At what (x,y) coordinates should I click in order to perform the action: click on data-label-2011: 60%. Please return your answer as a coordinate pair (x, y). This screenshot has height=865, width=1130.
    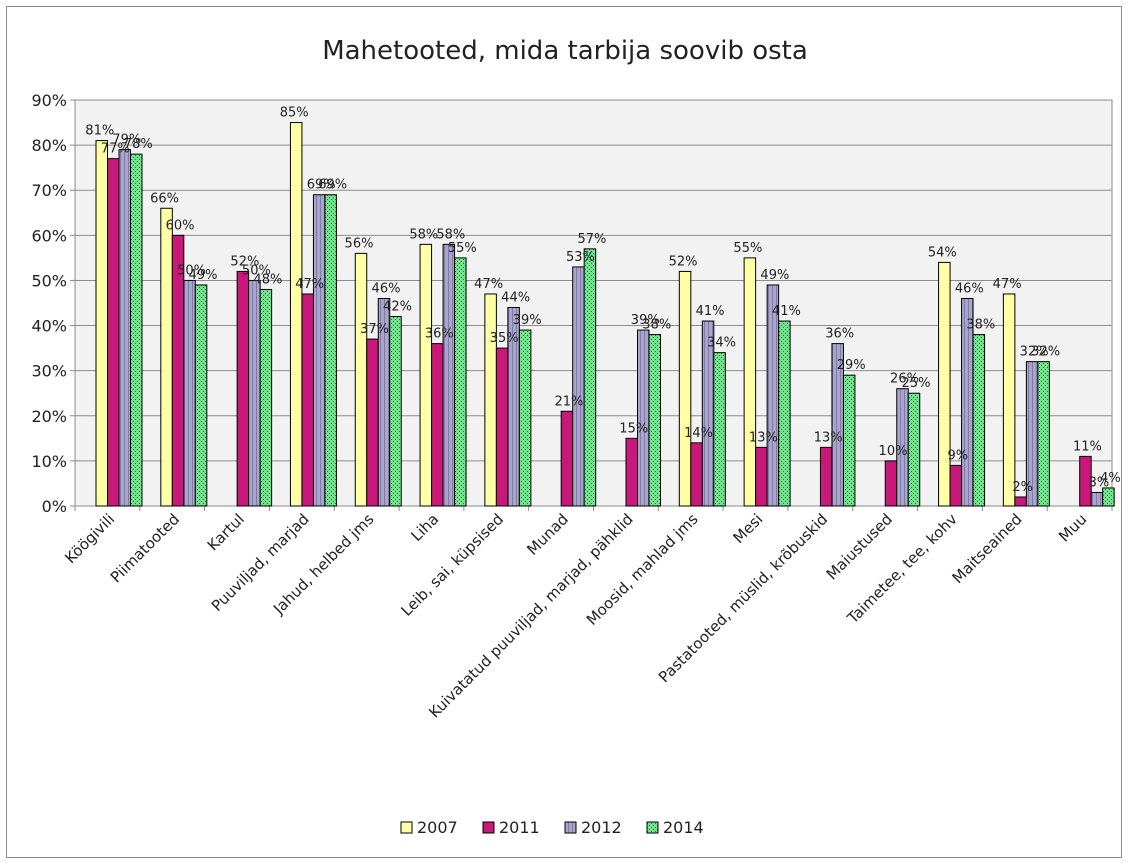
    Looking at the image, I should click on (180, 225).